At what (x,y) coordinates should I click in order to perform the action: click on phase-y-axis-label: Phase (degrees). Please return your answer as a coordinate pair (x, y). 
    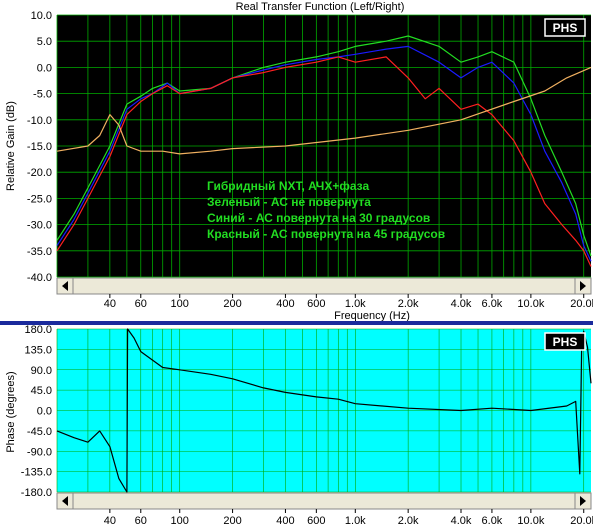
    Looking at the image, I should click on (11, 411).